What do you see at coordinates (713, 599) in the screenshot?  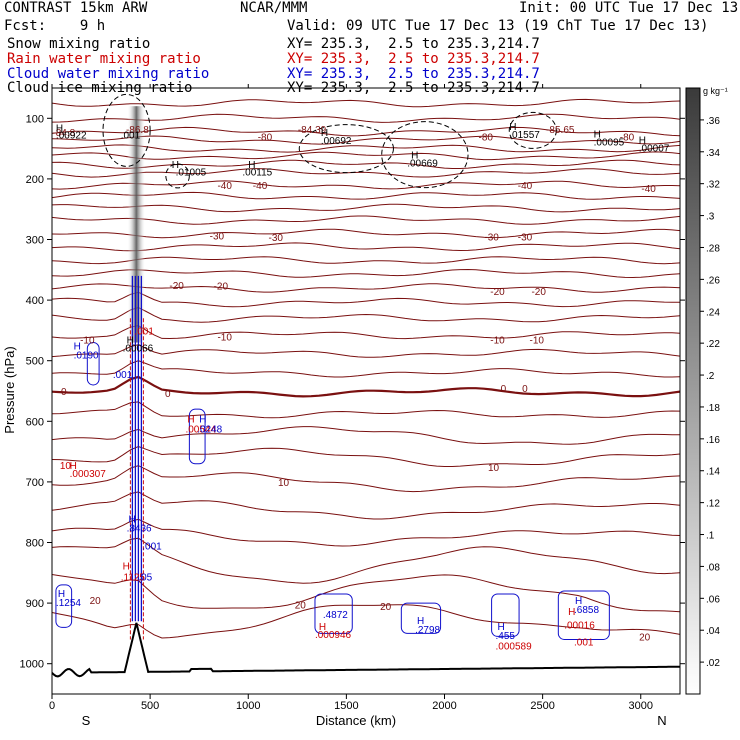 I see `colorbar-tick-label: .06` at bounding box center [713, 599].